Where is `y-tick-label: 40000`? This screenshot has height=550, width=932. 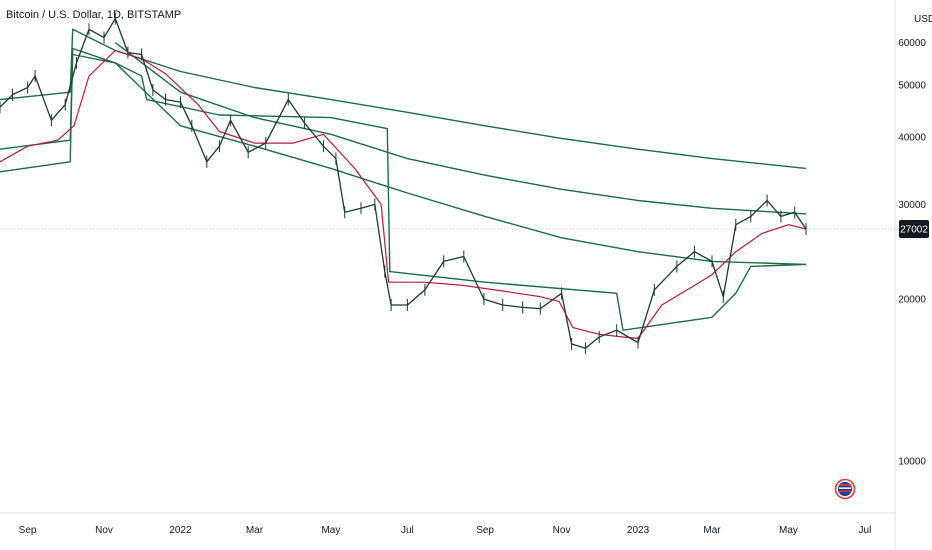
y-tick-label: 40000 is located at coordinates (912, 138).